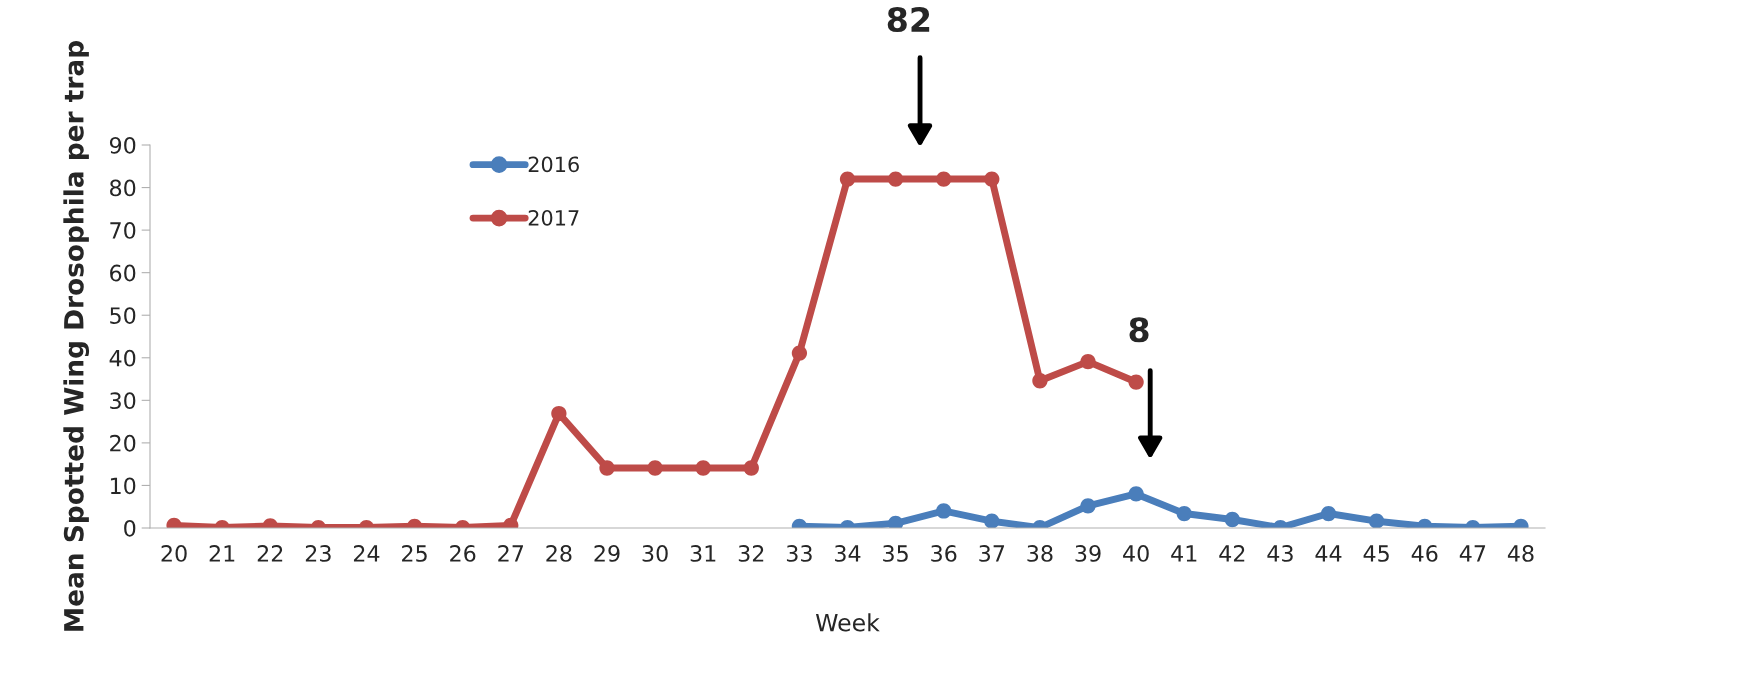  I want to click on annotation: 8, so click(1139, 330).